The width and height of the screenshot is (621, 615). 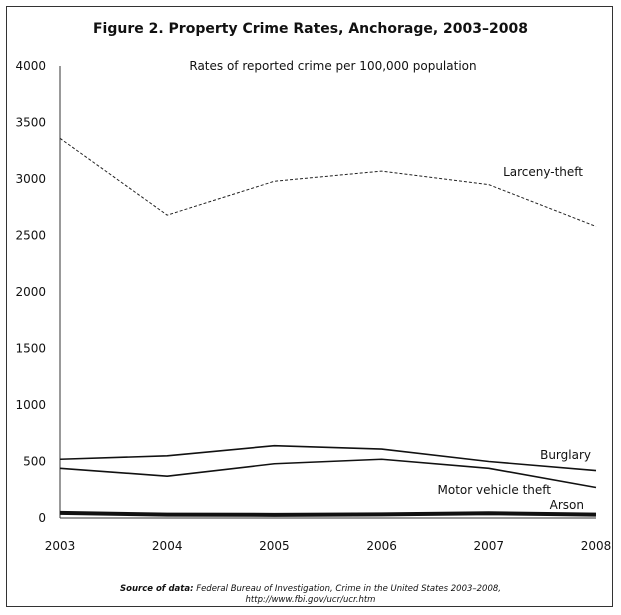 What do you see at coordinates (30, 66) in the screenshot?
I see `y-tick-label: 4000` at bounding box center [30, 66].